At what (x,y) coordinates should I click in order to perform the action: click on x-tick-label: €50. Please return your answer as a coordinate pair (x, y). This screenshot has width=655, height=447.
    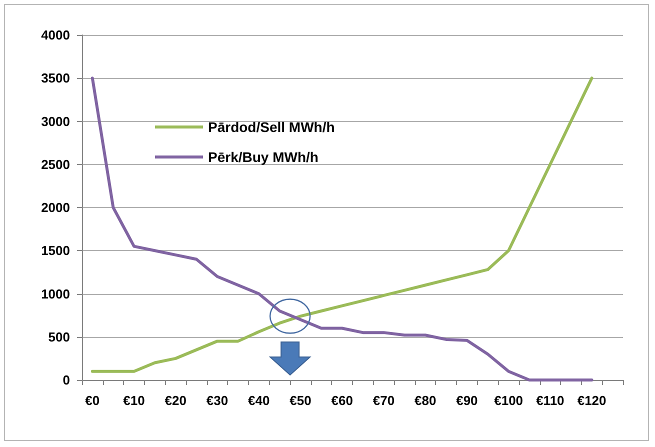
    Looking at the image, I should click on (301, 400).